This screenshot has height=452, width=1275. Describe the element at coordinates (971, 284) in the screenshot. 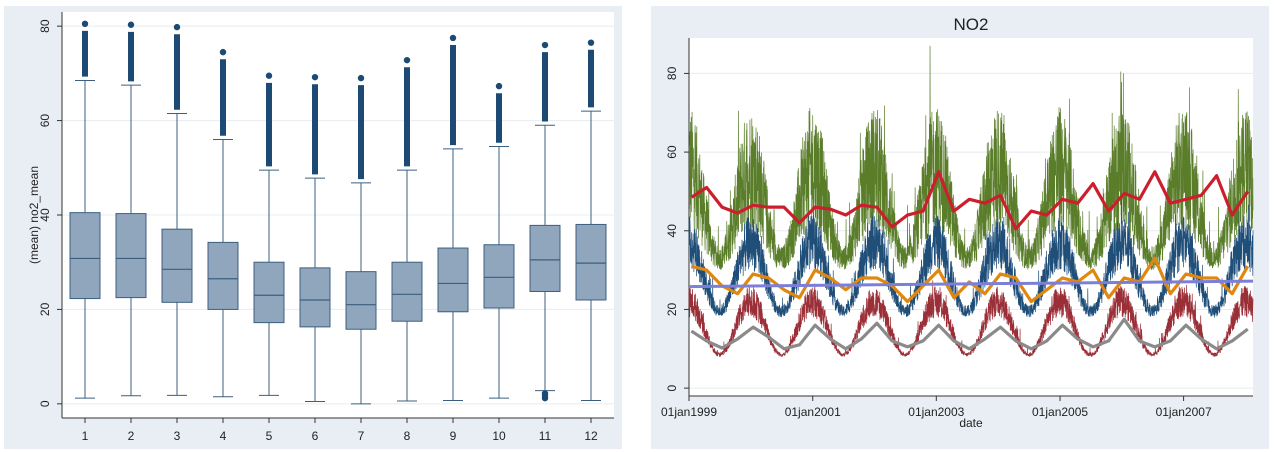

I see `trend-line` at that location.